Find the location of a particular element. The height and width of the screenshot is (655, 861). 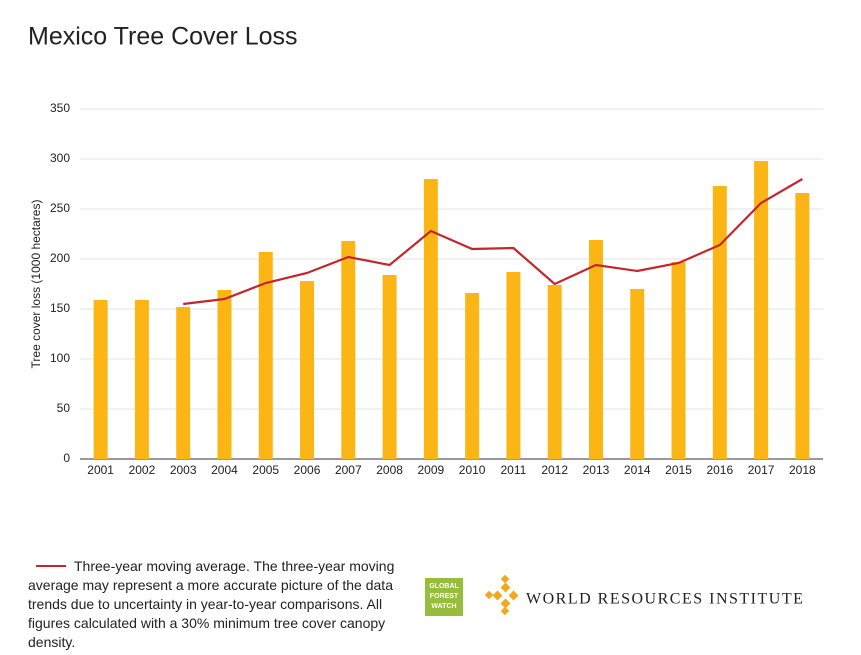

x-tick-label: 2010 is located at coordinates (472, 470).